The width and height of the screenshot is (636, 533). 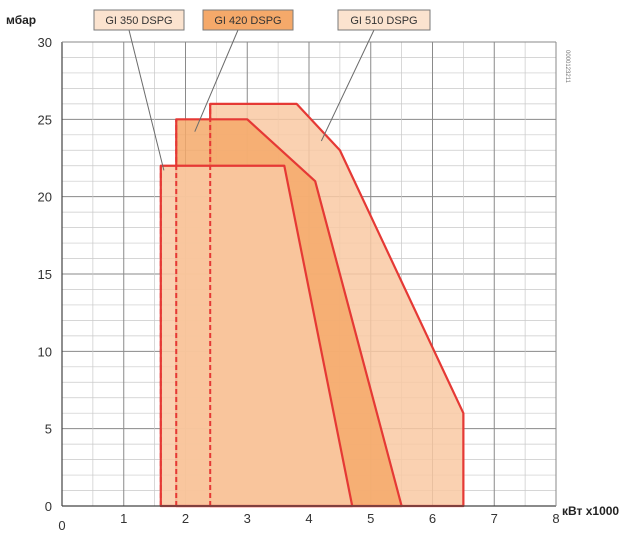 What do you see at coordinates (45, 197) in the screenshot?
I see `y-tick-label: 20` at bounding box center [45, 197].